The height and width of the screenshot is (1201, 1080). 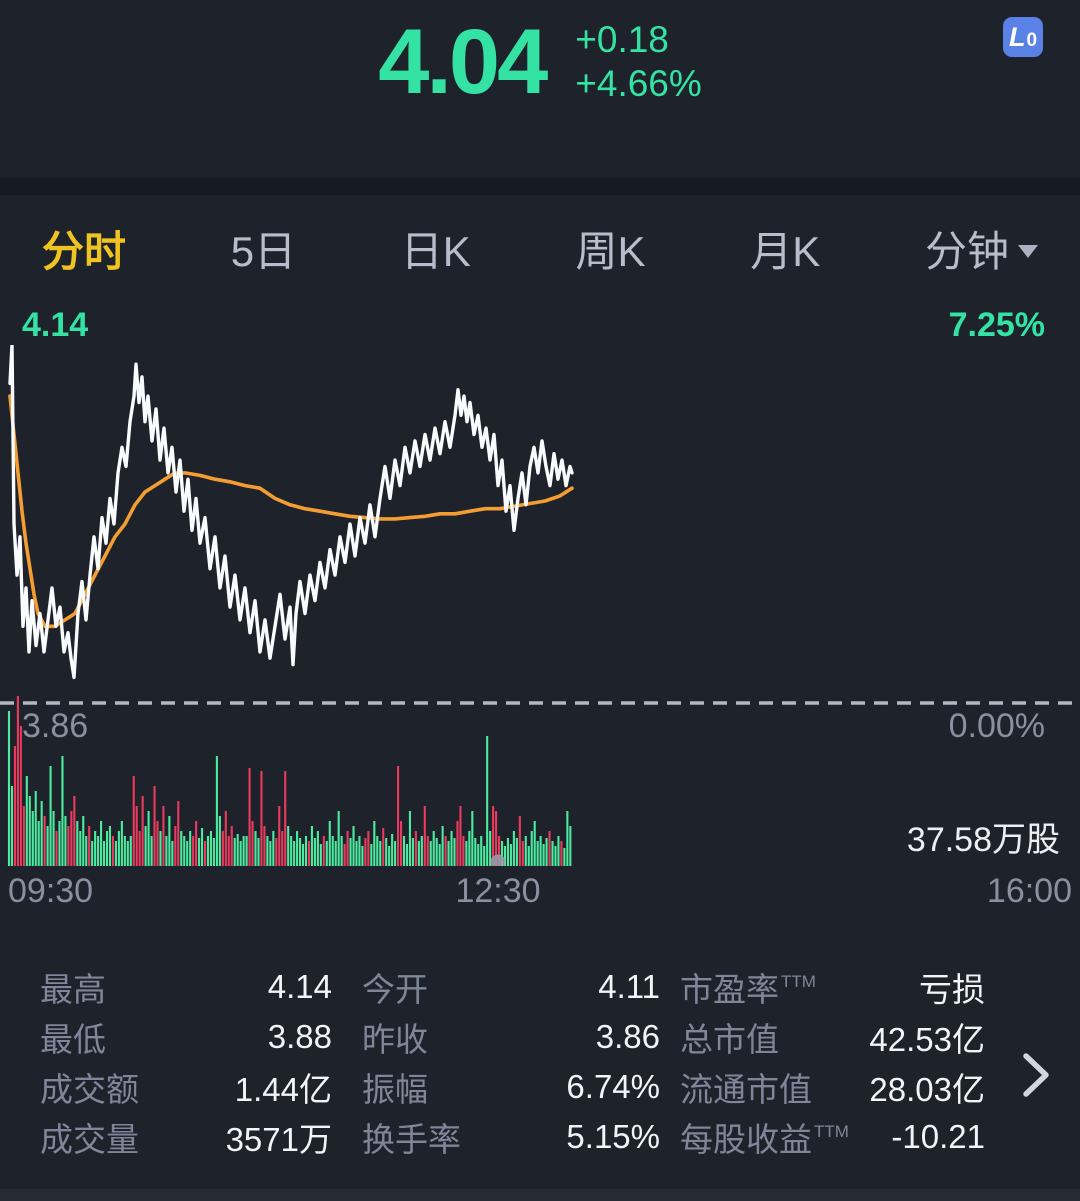 What do you see at coordinates (622, 39) in the screenshot?
I see `price-change: +0.18` at bounding box center [622, 39].